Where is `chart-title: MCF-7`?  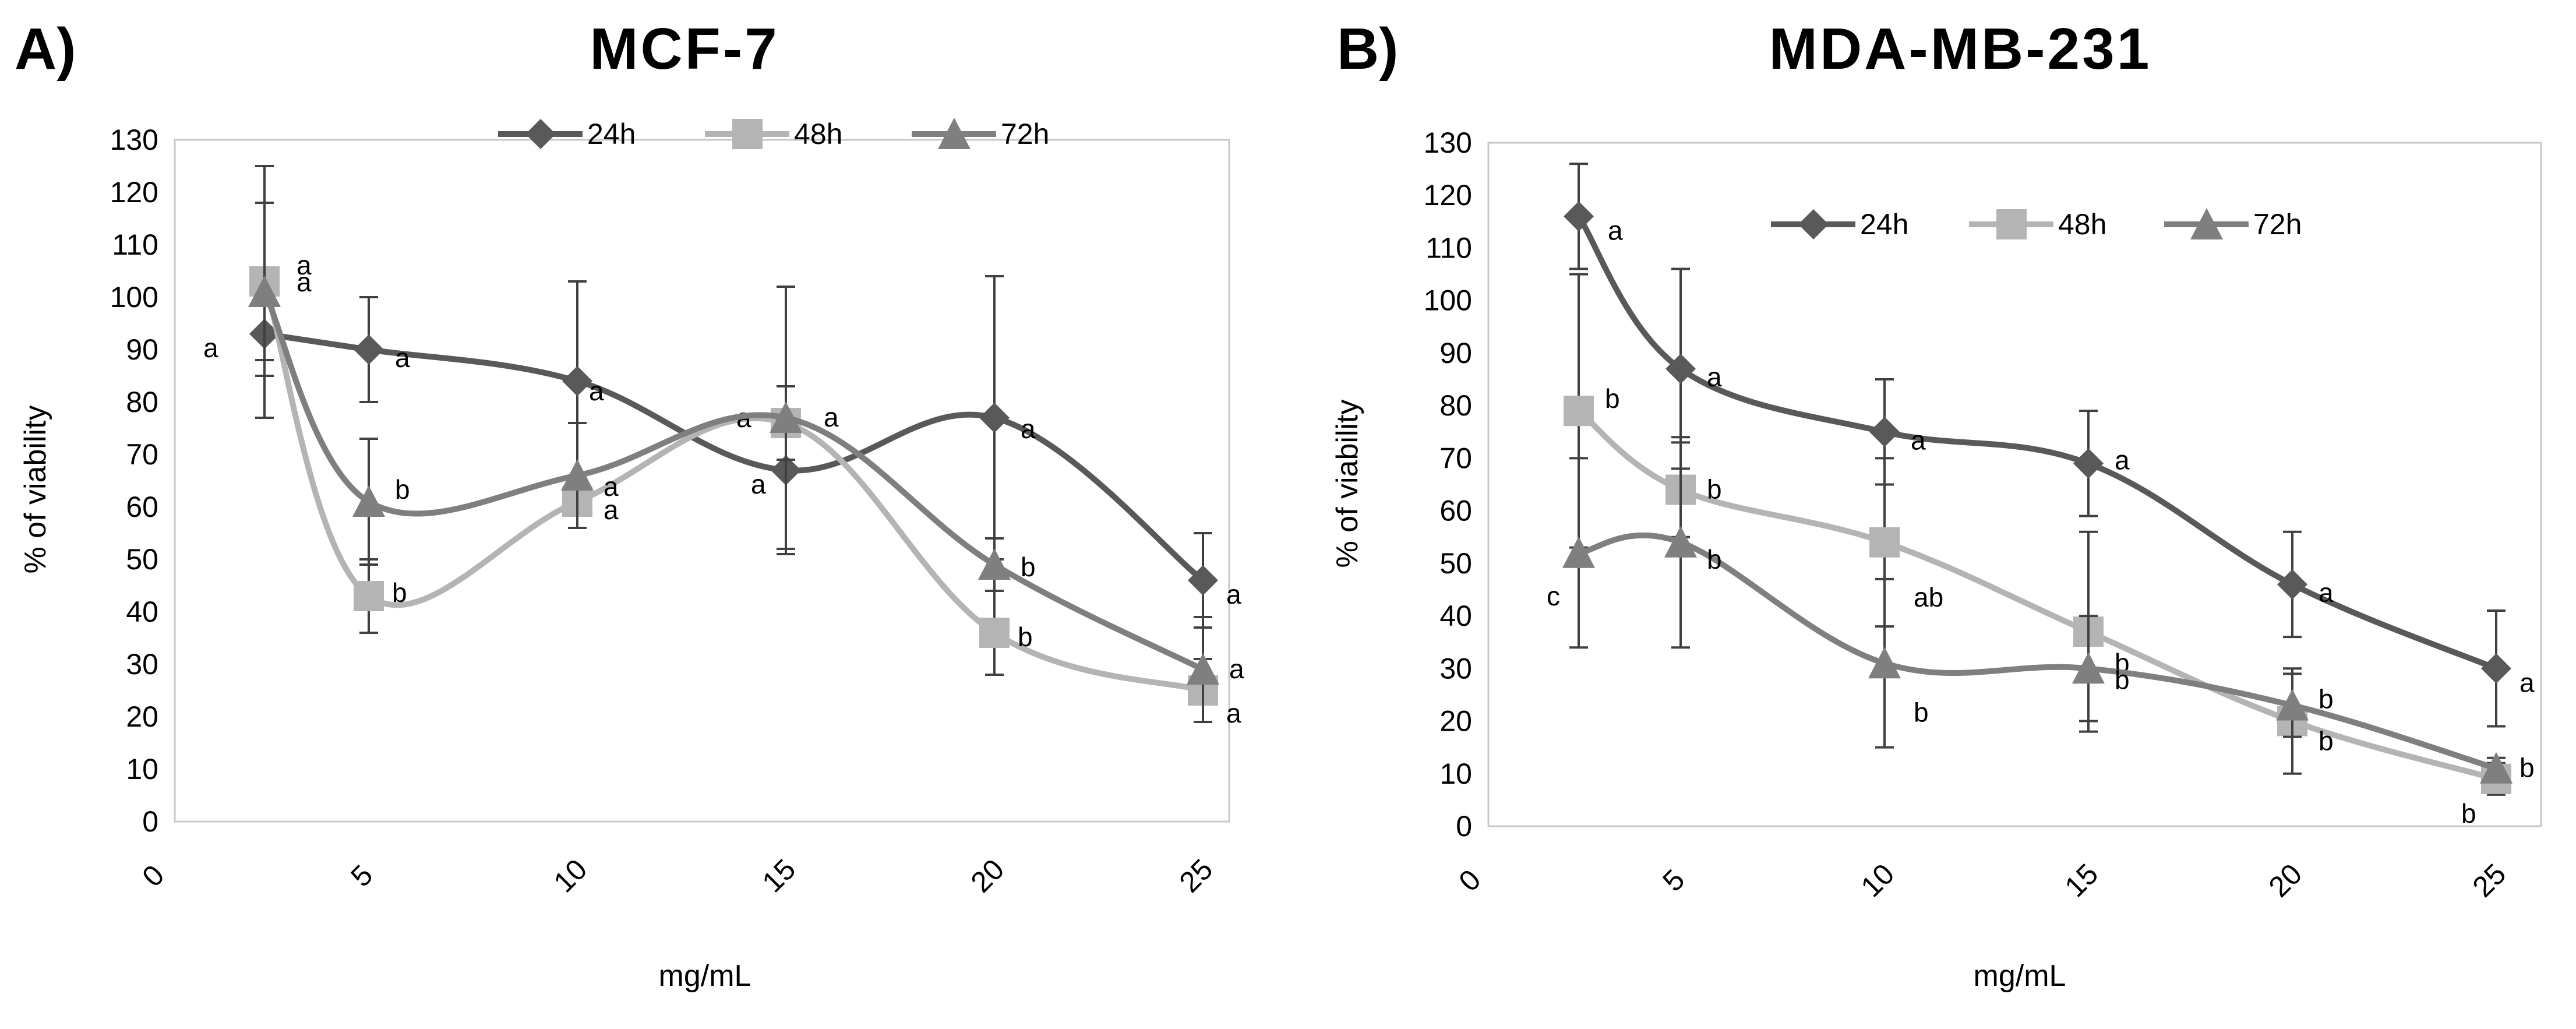 chart-title: MCF-7 is located at coordinates (684, 49).